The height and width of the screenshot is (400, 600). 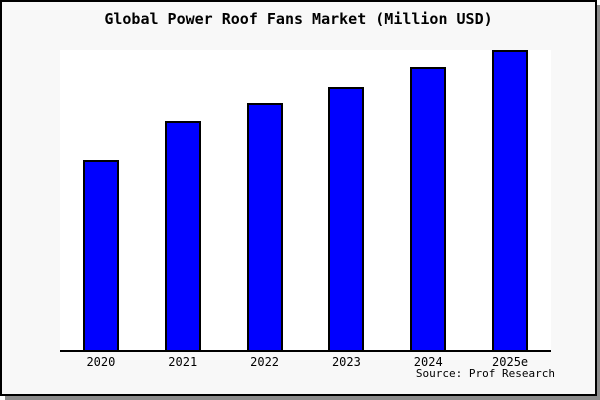 What do you see at coordinates (264, 226) in the screenshot?
I see `bar-2022` at bounding box center [264, 226].